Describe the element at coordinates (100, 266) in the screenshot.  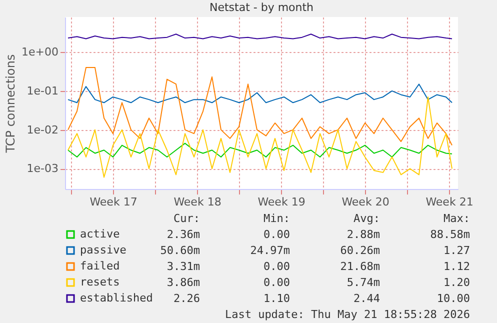
I see `legend-label: failed` at that location.